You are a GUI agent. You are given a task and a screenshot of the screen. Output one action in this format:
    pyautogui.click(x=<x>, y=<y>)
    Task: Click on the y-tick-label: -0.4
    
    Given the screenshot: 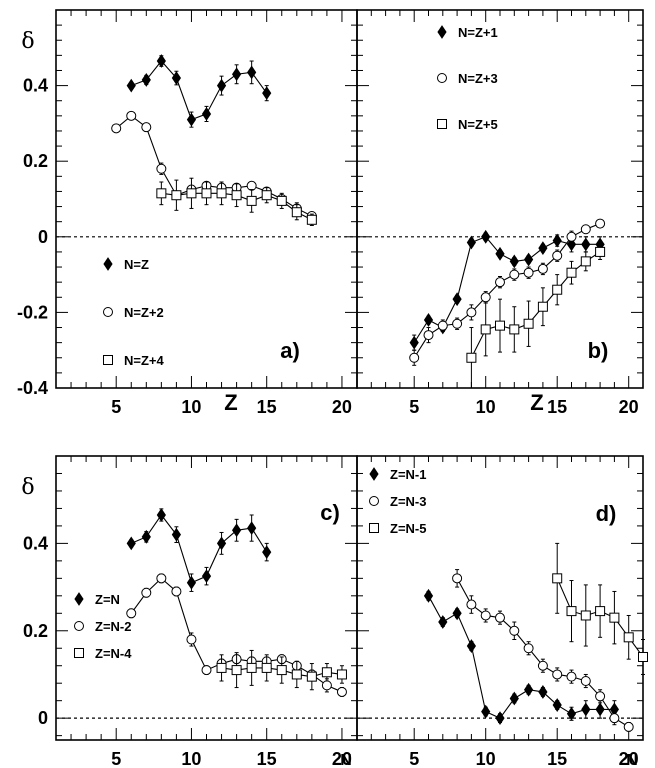 What is the action you would take?
    pyautogui.click(x=32, y=388)
    